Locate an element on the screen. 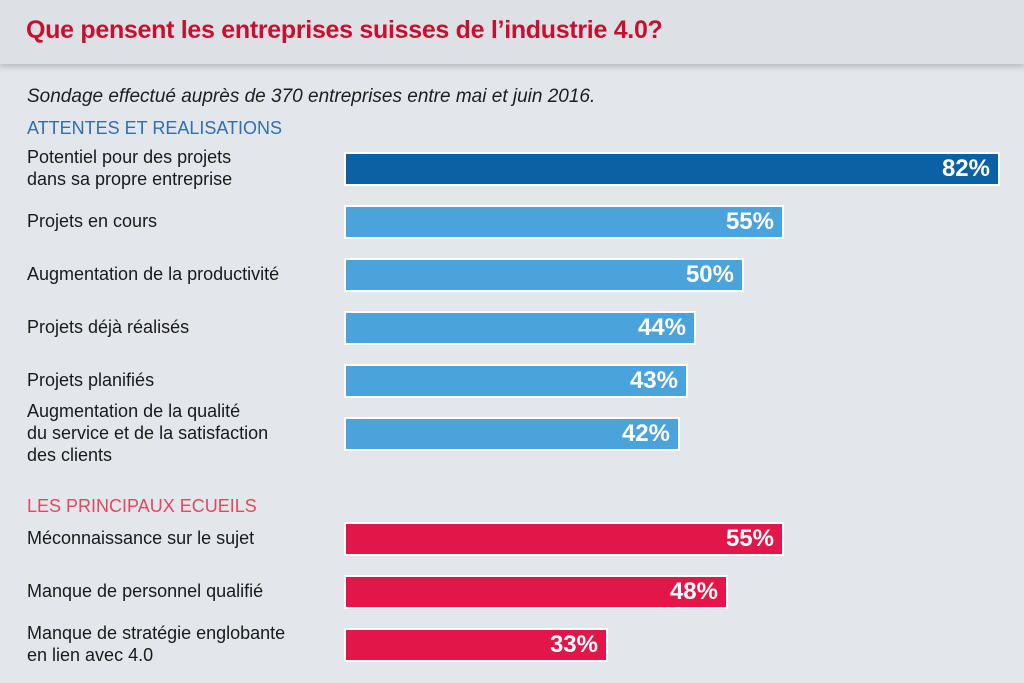  bar-label: Projets planifiés is located at coordinates (182, 380).